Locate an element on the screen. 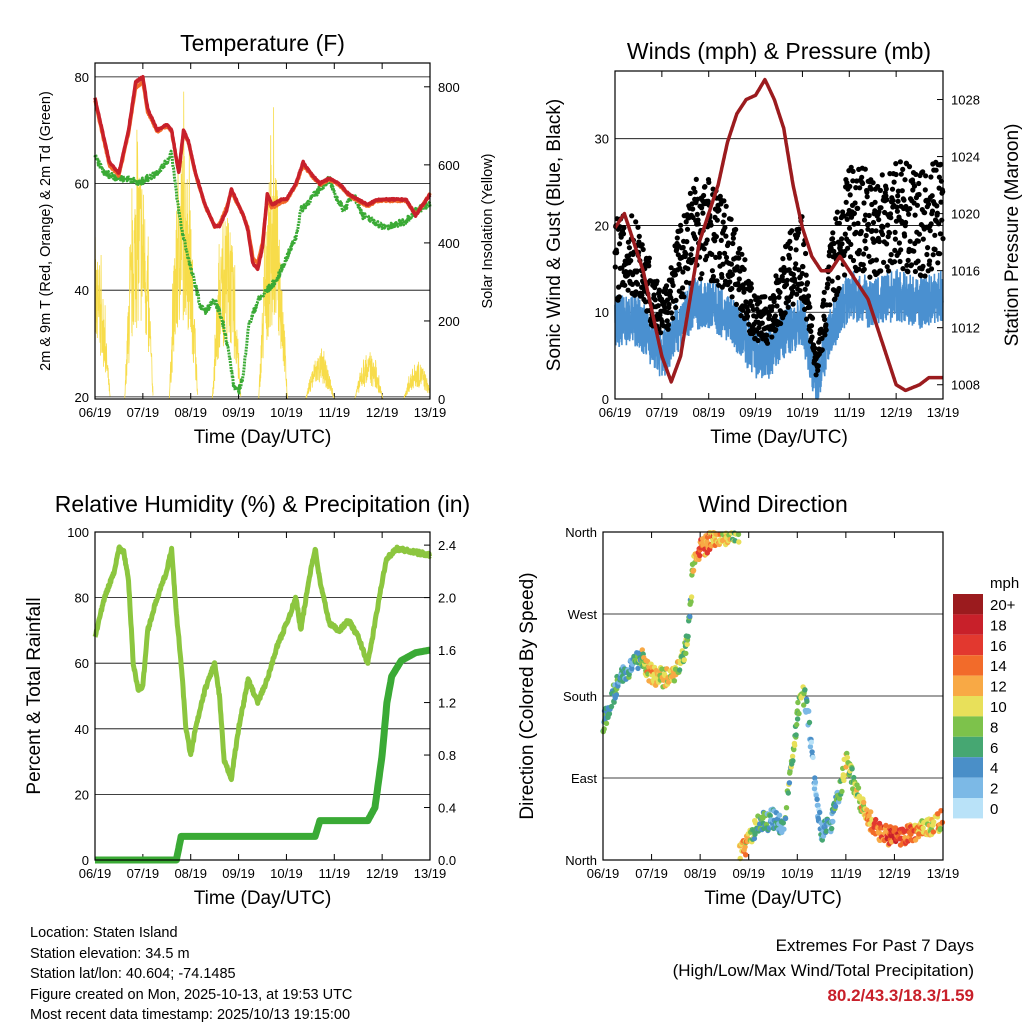 The width and height of the screenshot is (1024, 1026). x-tick-label: 11/19 is located at coordinates (334, 873).